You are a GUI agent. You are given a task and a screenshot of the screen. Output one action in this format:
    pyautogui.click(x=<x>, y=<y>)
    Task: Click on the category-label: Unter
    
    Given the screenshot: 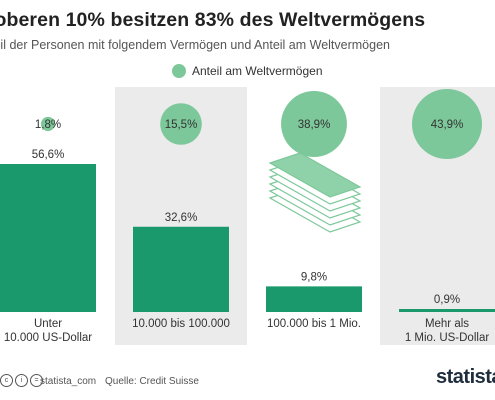 What is the action you would take?
    pyautogui.click(x=48, y=324)
    